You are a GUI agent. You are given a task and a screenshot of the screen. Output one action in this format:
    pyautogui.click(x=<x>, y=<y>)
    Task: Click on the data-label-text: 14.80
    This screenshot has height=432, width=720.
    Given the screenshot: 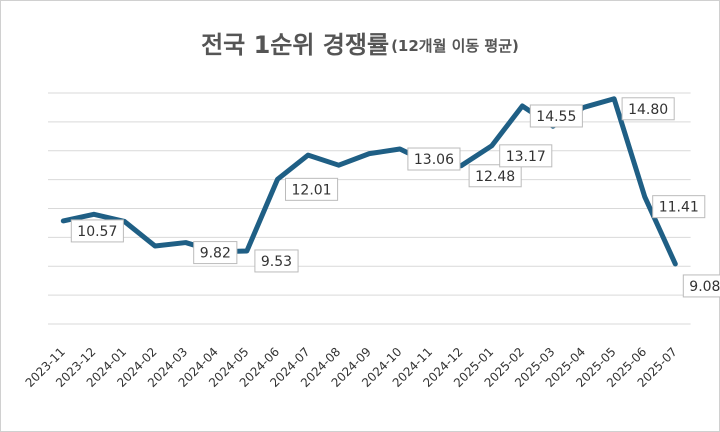 What is the action you would take?
    pyautogui.click(x=648, y=110)
    